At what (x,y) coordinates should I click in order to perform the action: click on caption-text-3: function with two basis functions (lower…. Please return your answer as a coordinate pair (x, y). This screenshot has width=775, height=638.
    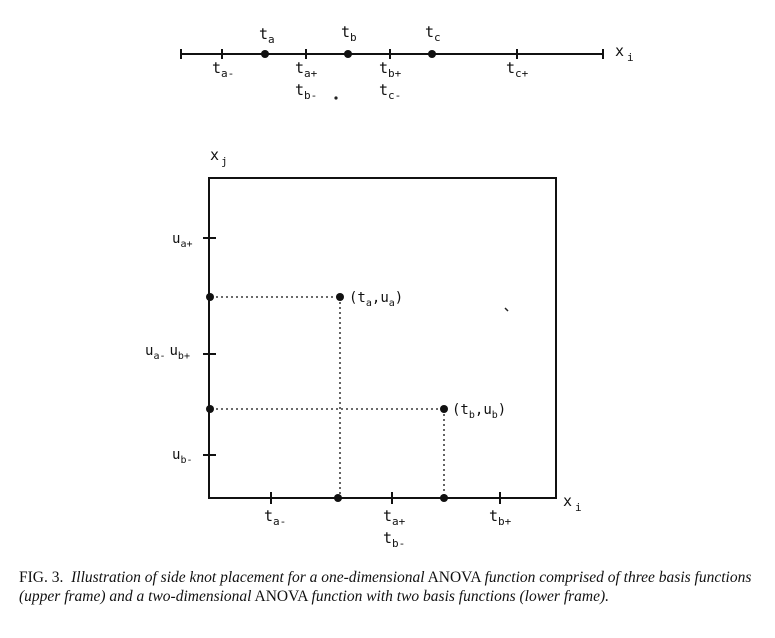
    Looking at the image, I should click on (460, 596).